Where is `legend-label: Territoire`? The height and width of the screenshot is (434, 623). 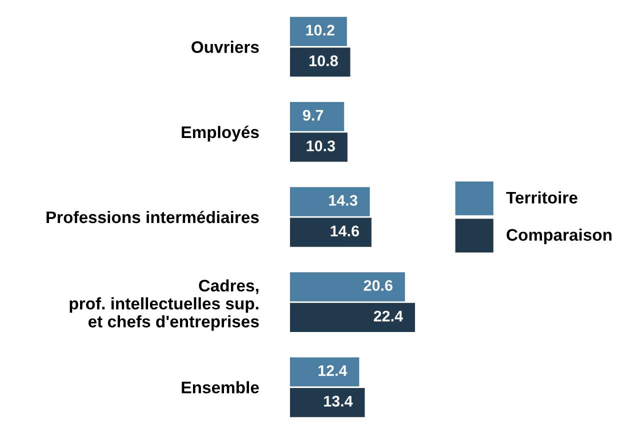
legend-label: Territoire is located at coordinates (542, 197).